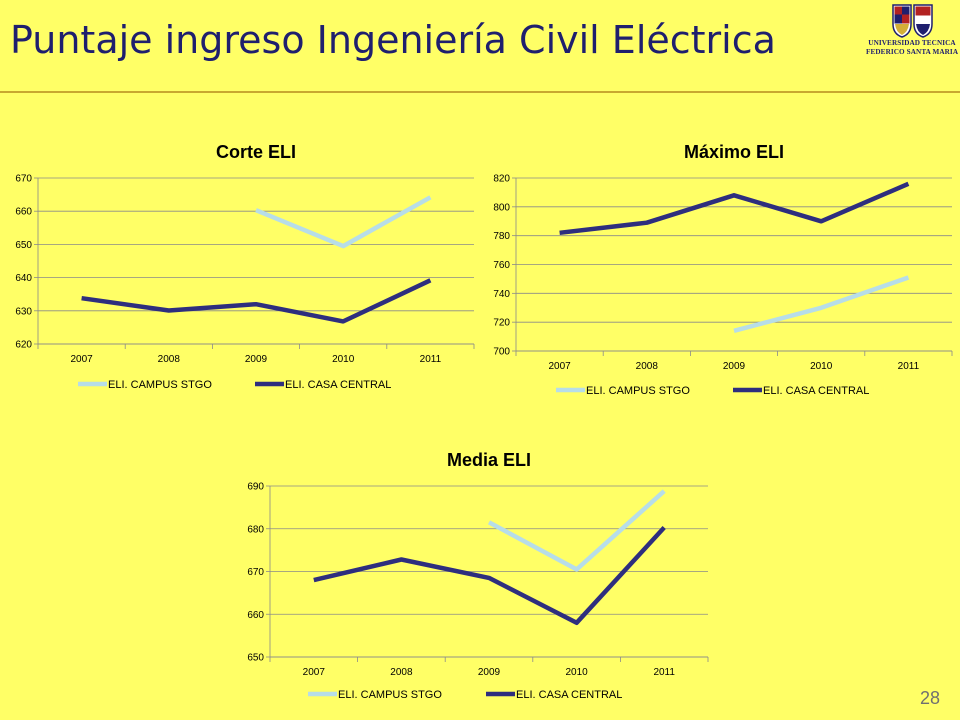  I want to click on title-divider, so click(480, 92).